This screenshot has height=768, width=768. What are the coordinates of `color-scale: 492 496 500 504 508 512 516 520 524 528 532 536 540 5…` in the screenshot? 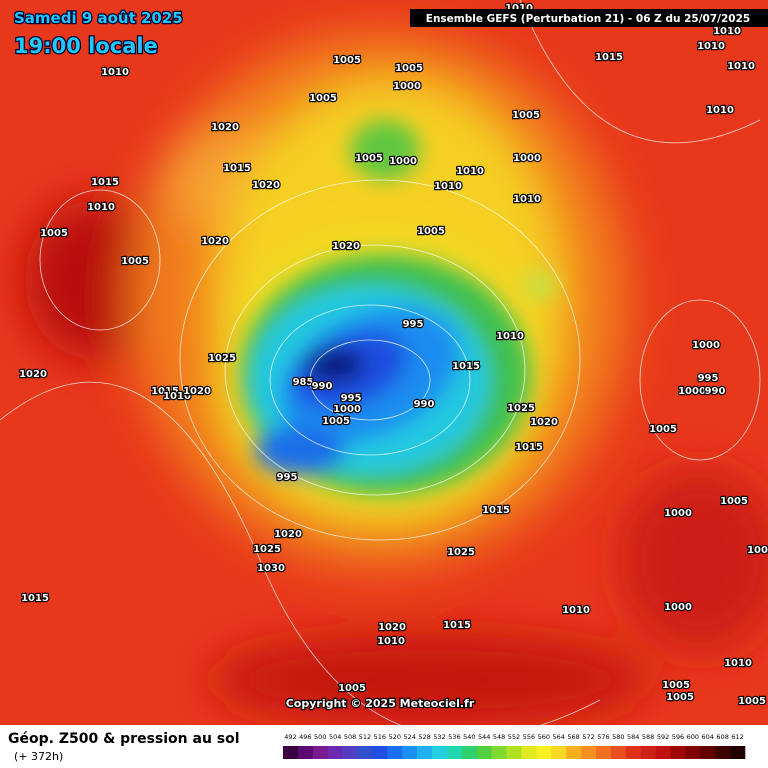 It's located at (514, 746).